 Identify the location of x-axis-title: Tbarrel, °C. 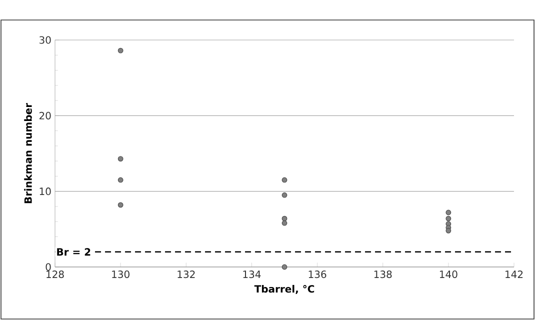
(284, 289).